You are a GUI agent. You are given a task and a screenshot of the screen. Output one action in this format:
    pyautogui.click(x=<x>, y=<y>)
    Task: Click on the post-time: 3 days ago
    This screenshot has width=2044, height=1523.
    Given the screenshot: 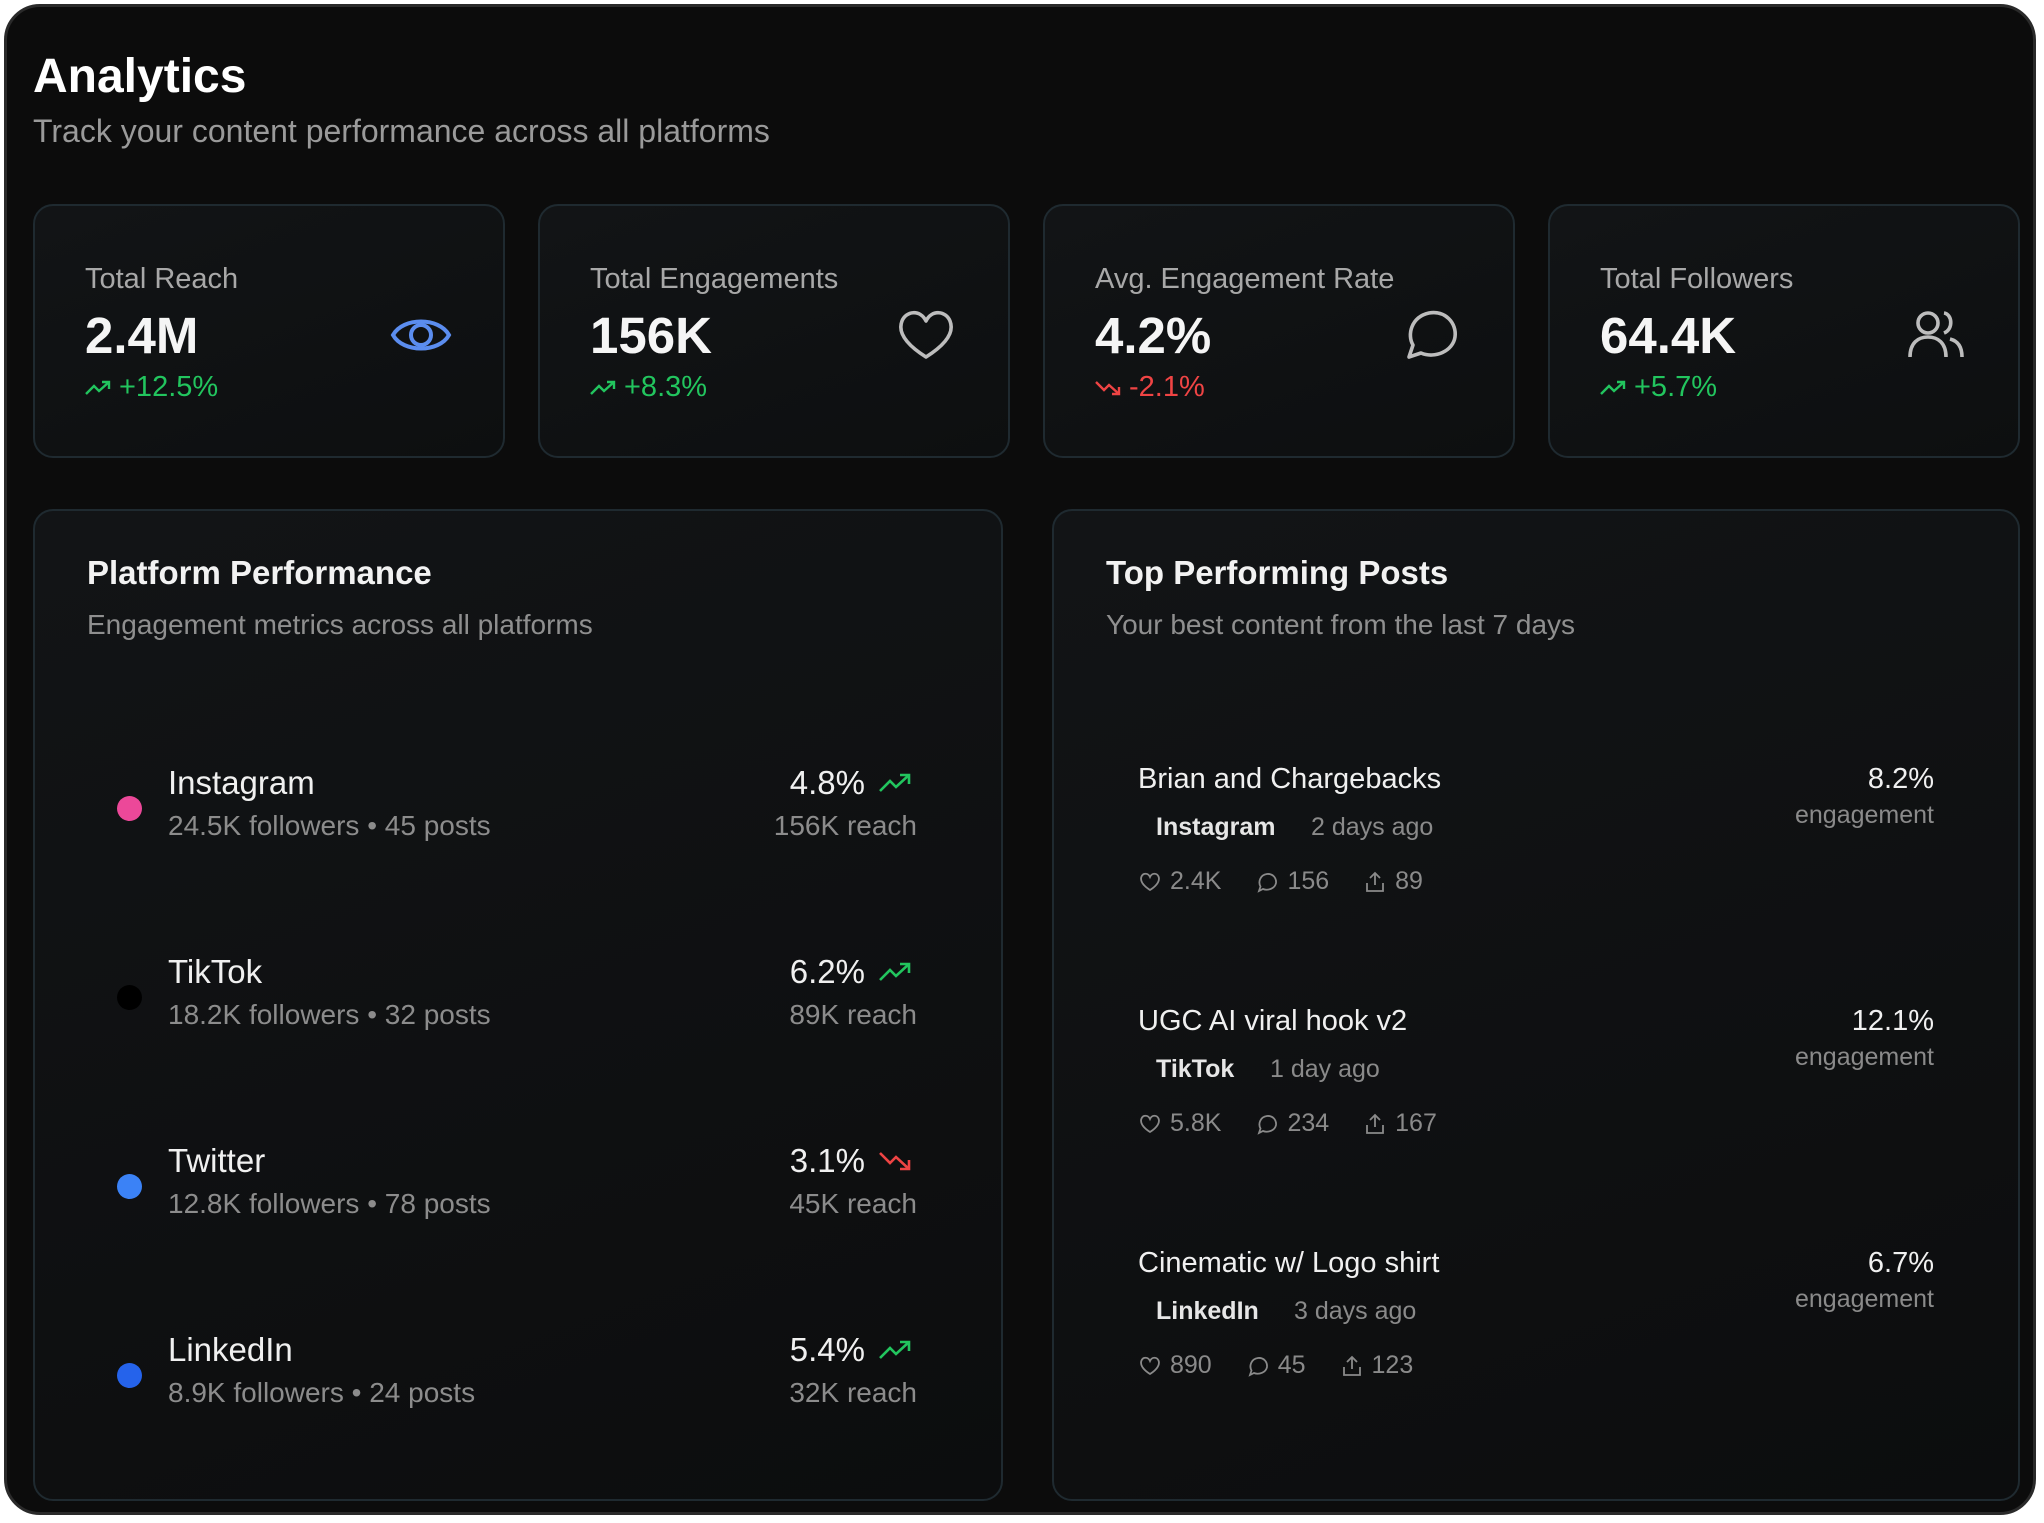 What is the action you would take?
    pyautogui.click(x=1355, y=1311)
    